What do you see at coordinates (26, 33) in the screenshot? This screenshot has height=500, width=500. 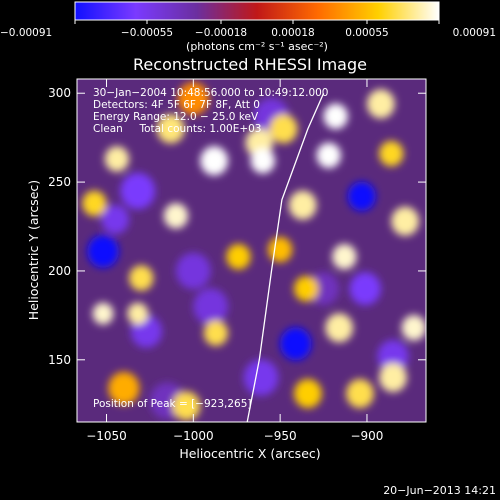 I see `colorbar-tick-label: −0.00091` at bounding box center [26, 33].